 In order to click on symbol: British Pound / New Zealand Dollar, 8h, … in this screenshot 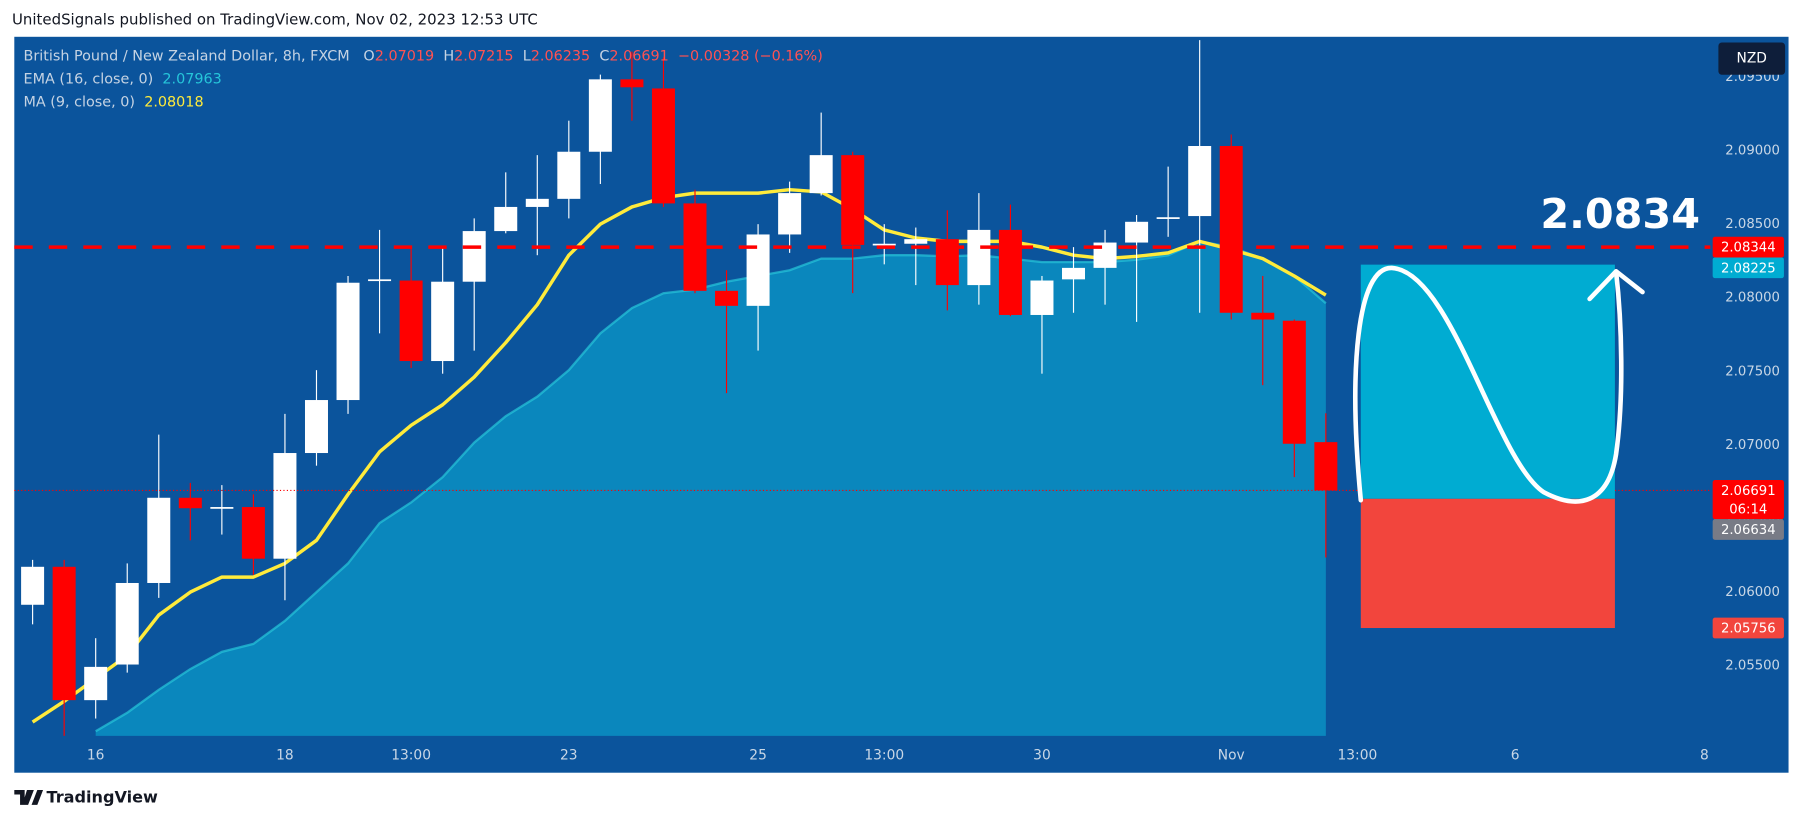, I will do `click(187, 56)`.